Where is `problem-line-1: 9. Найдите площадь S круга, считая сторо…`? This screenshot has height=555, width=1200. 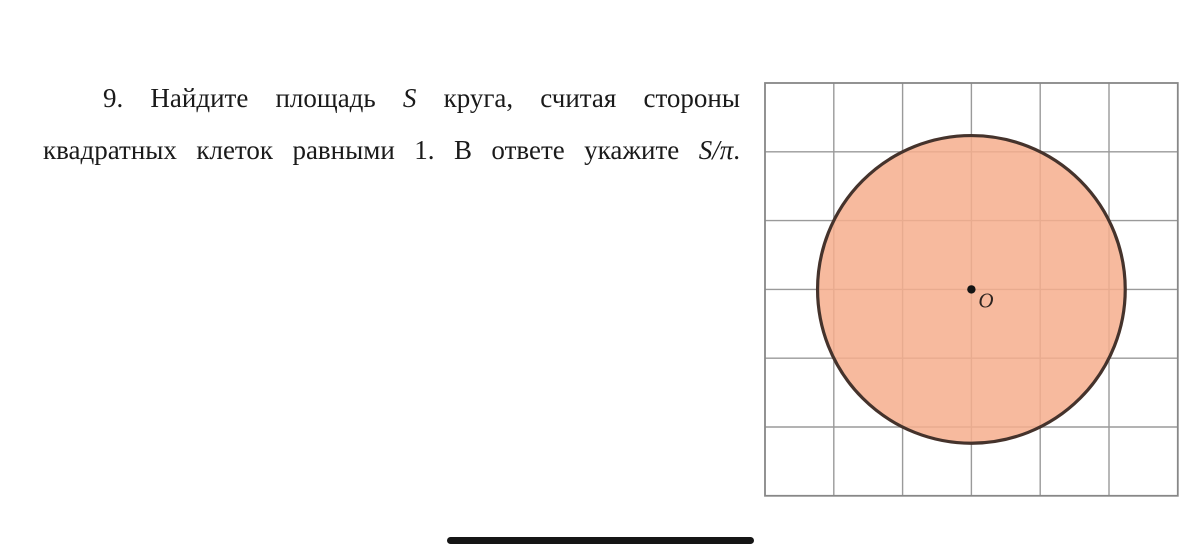
problem-line-1: 9. Найдите площадь S круга, считая сторо… is located at coordinates (421, 98).